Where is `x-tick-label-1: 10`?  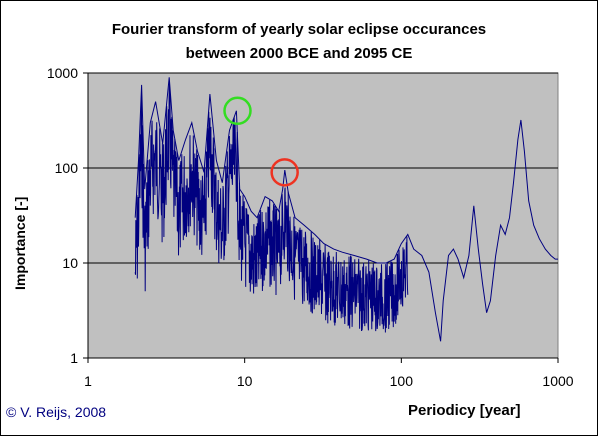 x-tick-label-1: 10 is located at coordinates (245, 381).